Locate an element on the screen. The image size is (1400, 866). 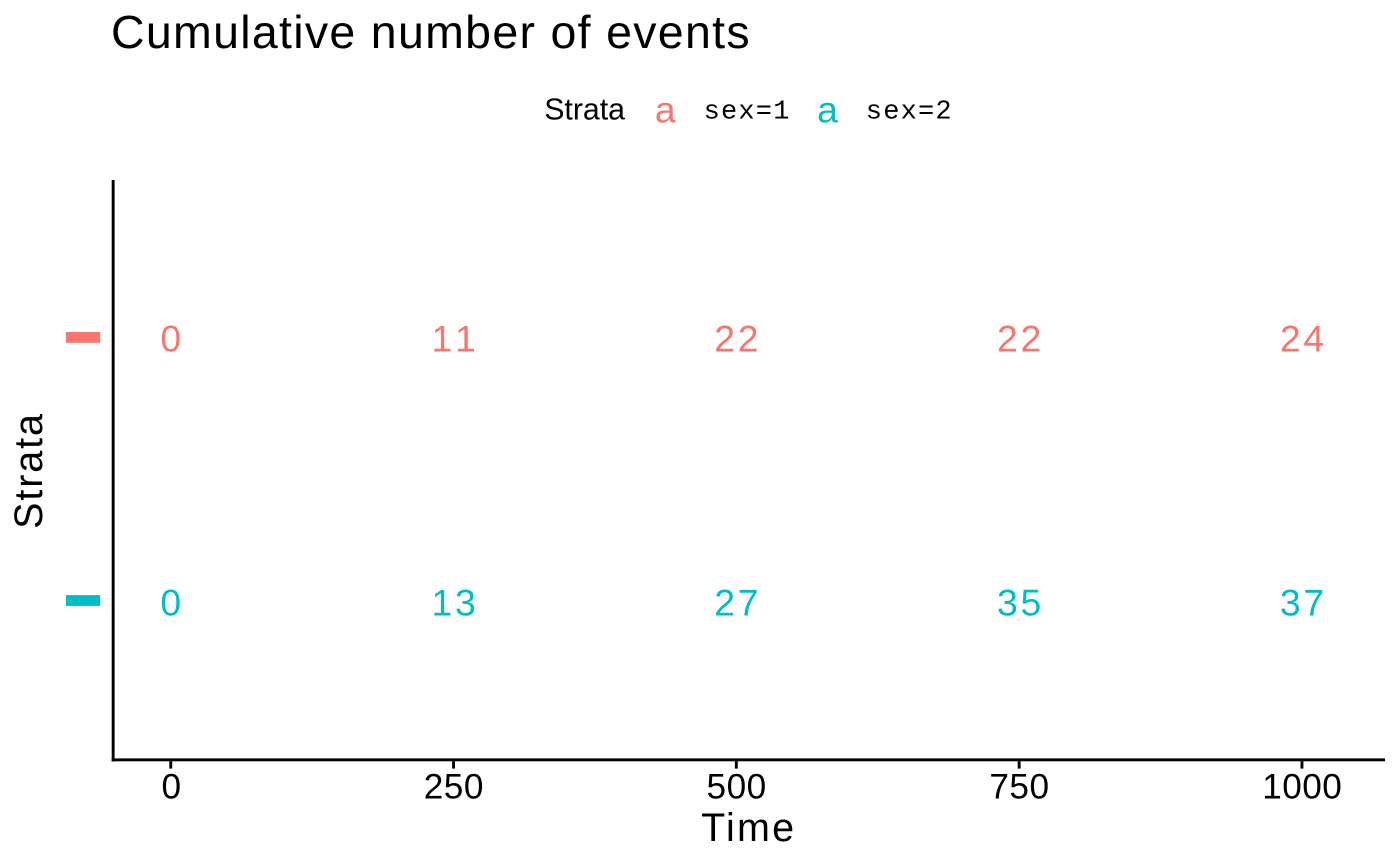
svg-text: Cumulative number of events is located at coordinates (431, 32).